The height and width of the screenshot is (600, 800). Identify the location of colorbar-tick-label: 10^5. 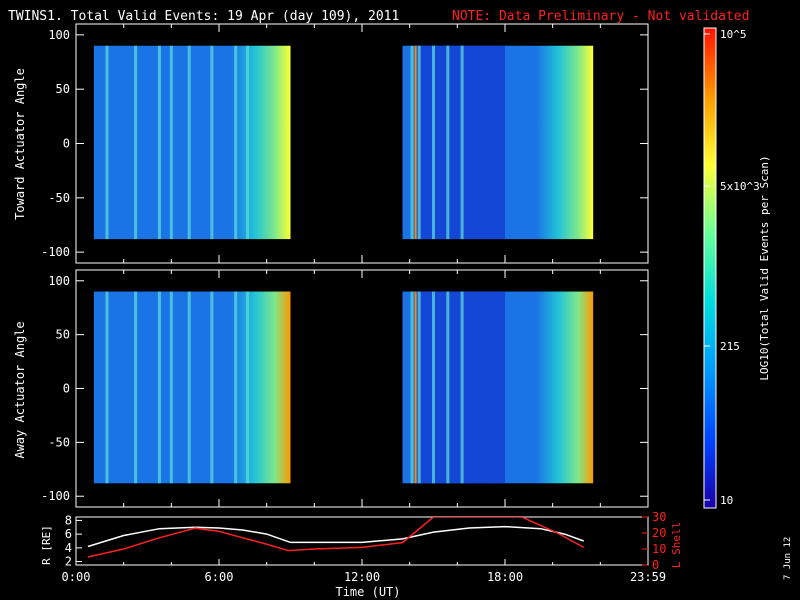
(733, 34).